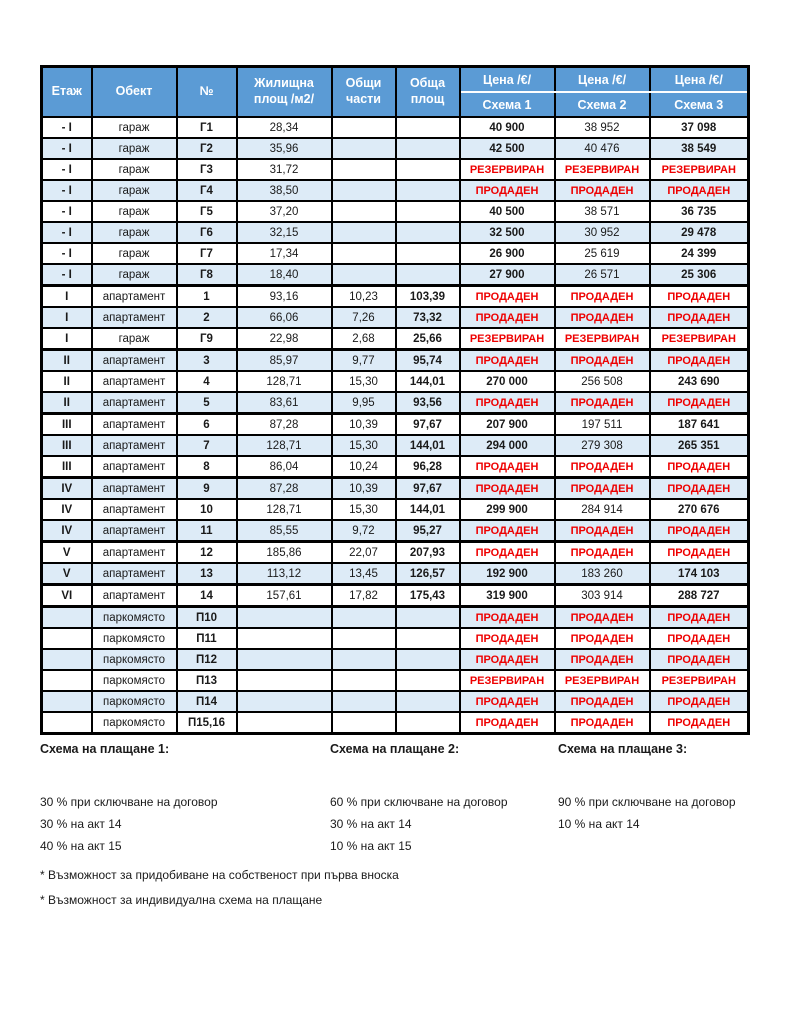 This screenshot has height=1011, width=785. I want to click on cell-common-area: 22,07, so click(363, 552).